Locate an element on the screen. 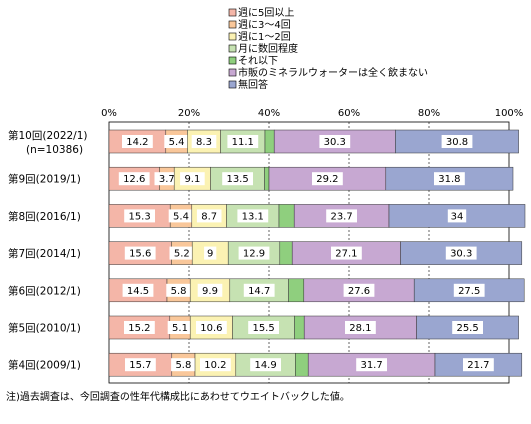 The width and height of the screenshot is (531, 424). data-label-6-2: 10.2 is located at coordinates (215, 365).